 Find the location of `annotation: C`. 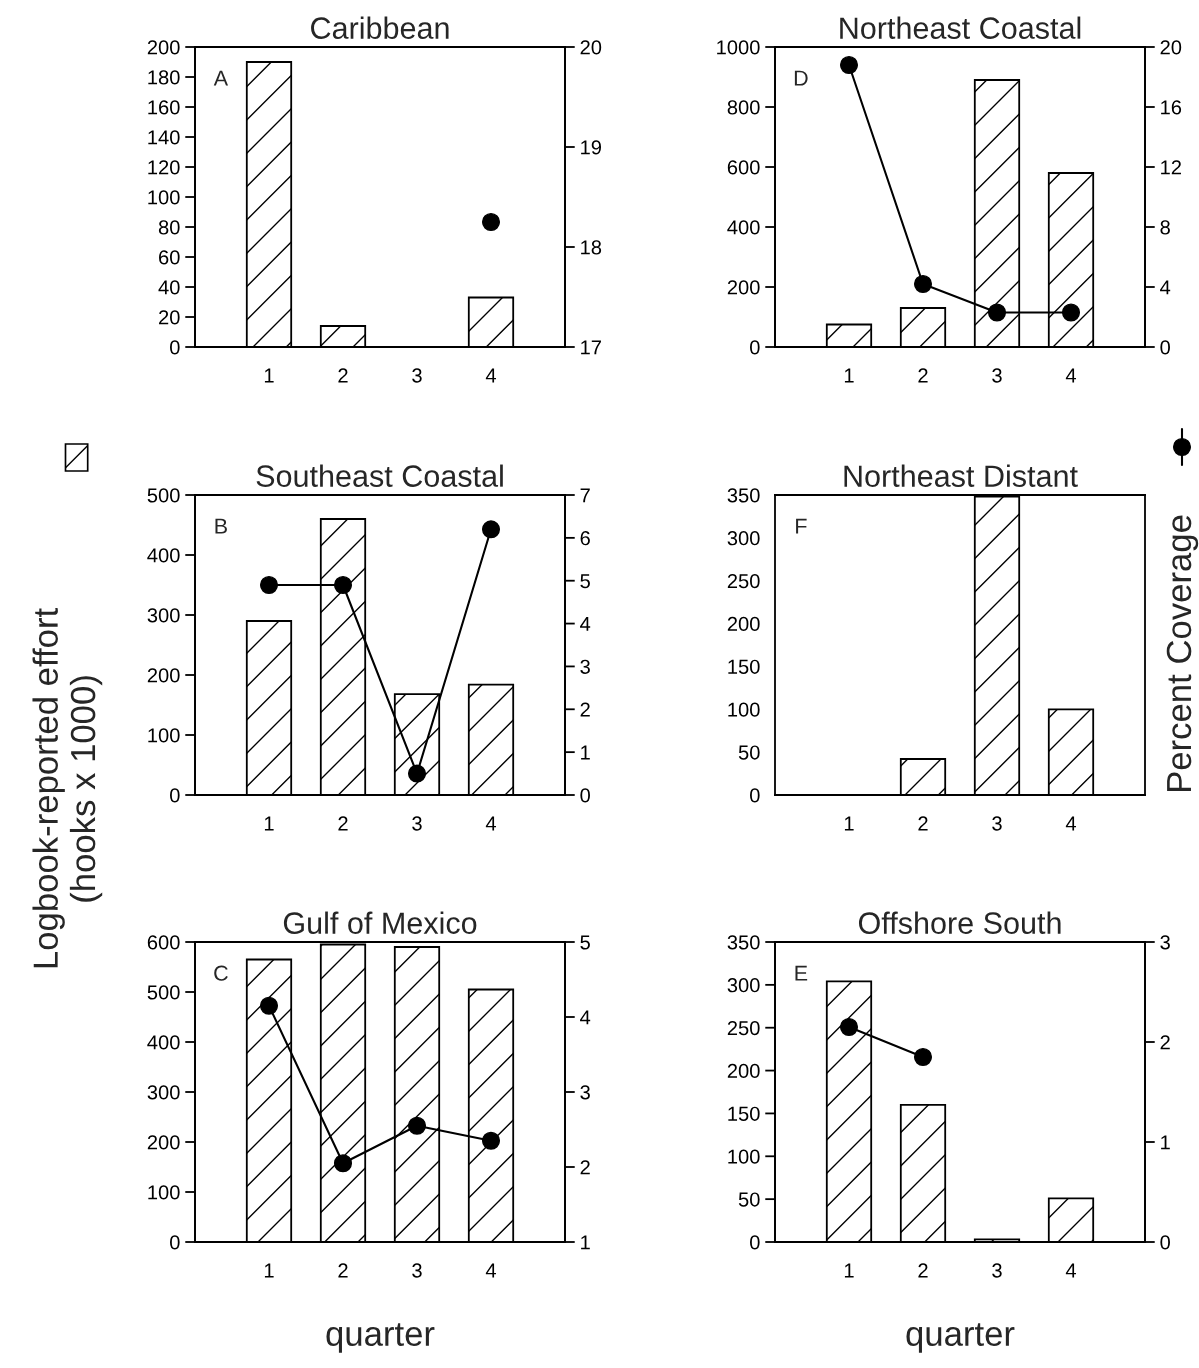

annotation: C is located at coordinates (221, 973).